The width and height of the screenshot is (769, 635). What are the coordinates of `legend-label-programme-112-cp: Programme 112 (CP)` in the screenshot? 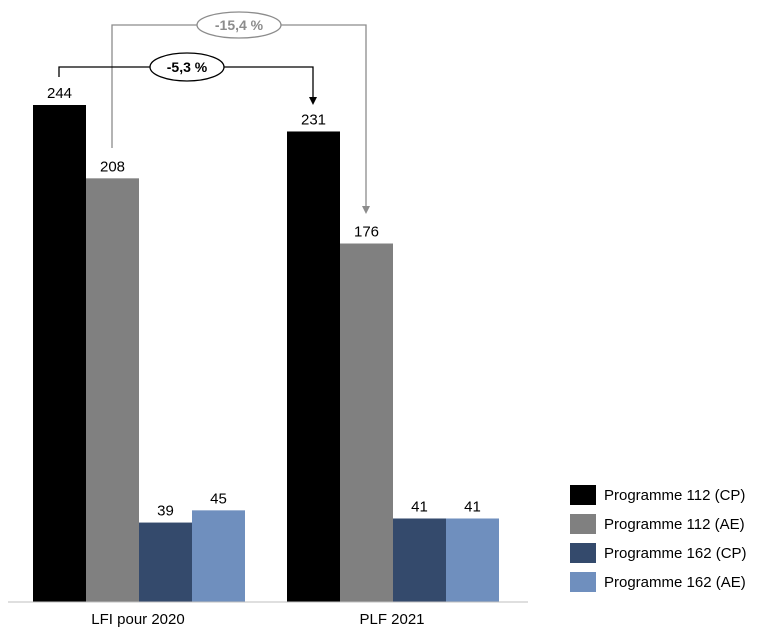 It's located at (674, 495).